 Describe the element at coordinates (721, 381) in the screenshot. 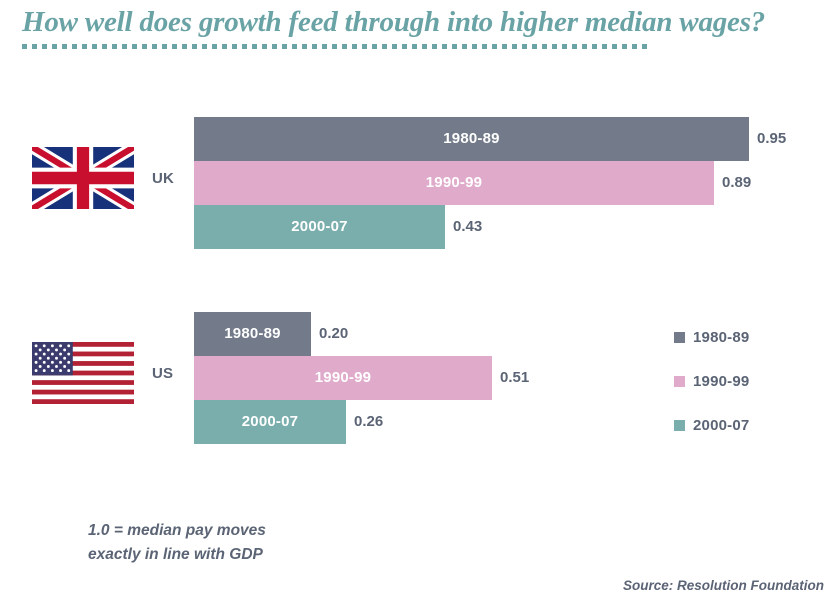

I see `legend-label: 1990-99` at that location.